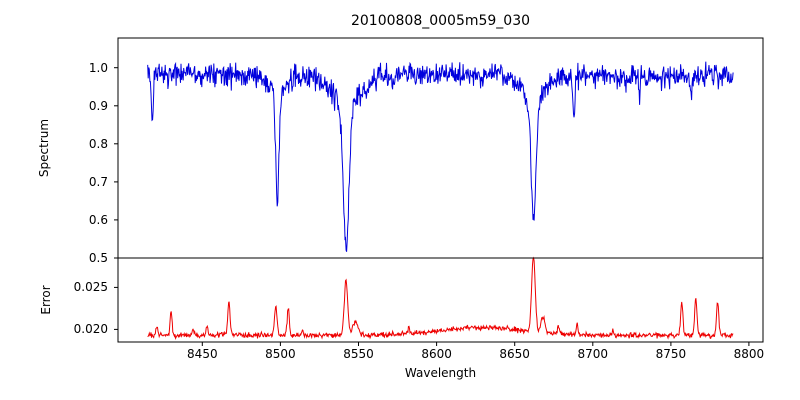  Describe the element at coordinates (90, 329) in the screenshot. I see `error-y-tick-label: 0.020` at that location.